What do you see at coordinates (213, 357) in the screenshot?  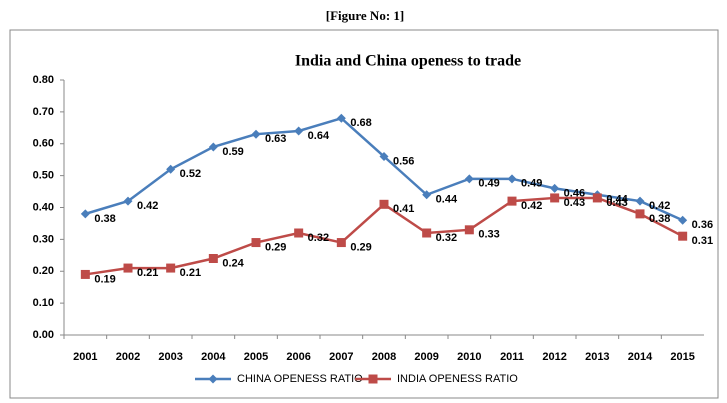 I see `x-tick-label: 2004` at bounding box center [213, 357].